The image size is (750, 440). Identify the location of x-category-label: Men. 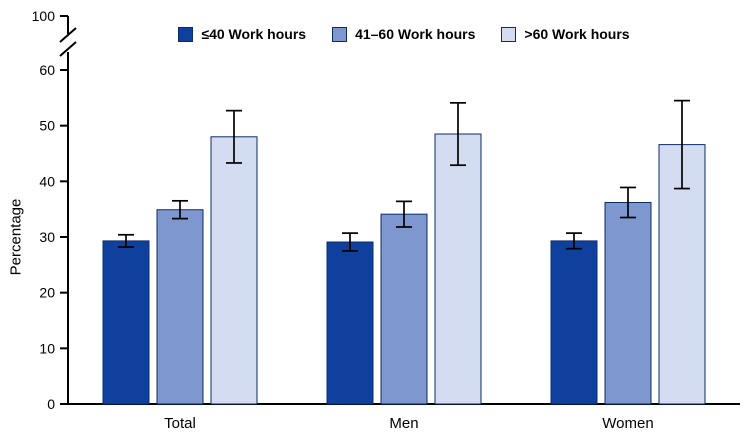
(403, 423).